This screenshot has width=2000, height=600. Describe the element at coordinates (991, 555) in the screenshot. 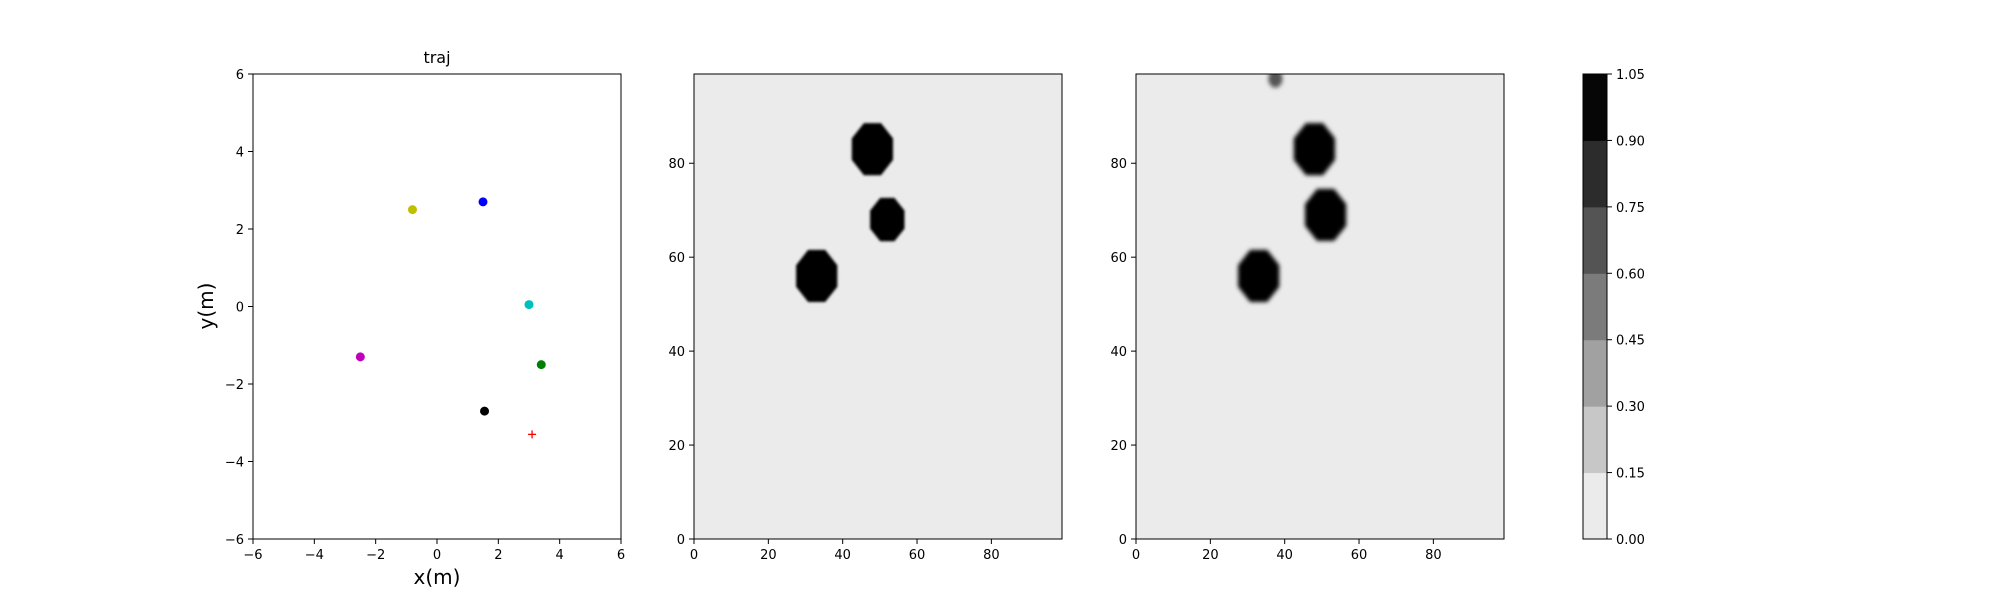

I see `heatmap-1-x-tick-label: 80` at that location.